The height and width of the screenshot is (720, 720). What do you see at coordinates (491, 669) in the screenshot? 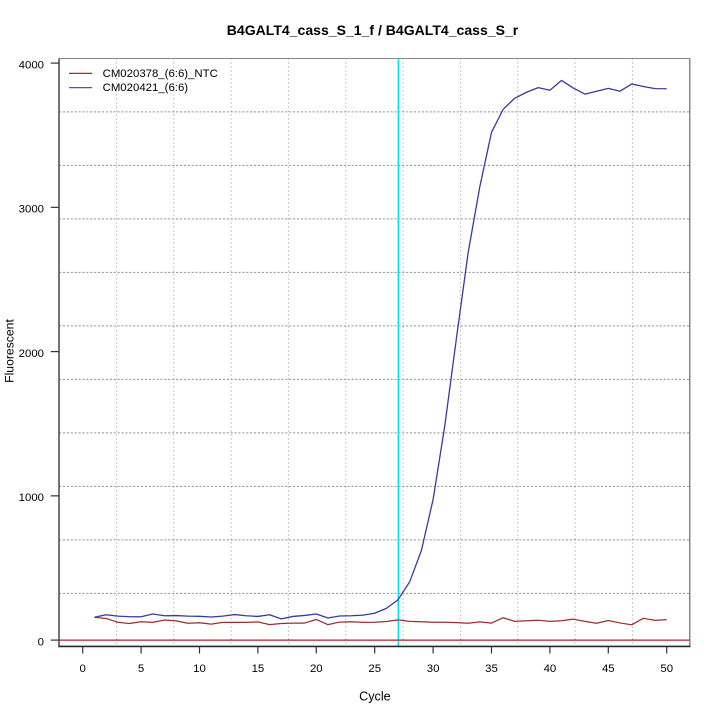
I see `svg-text: 35` at bounding box center [491, 669].